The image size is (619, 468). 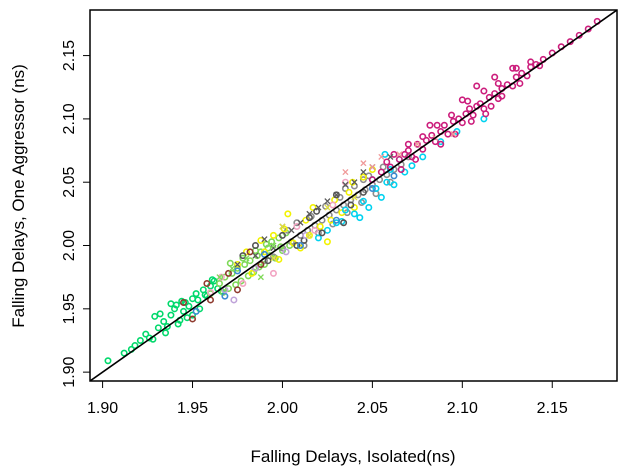 What do you see at coordinates (69, 245) in the screenshot?
I see `y-tick-label: 2.00` at bounding box center [69, 245].